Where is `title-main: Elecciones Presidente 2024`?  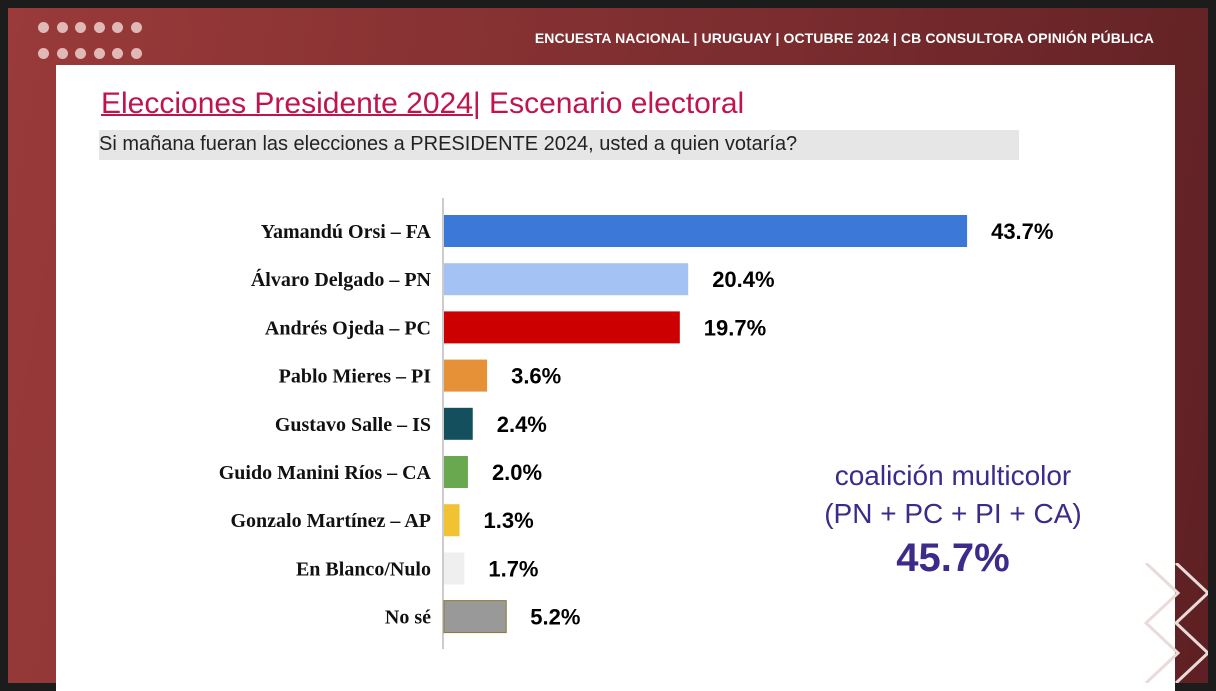 title-main: Elecciones Presidente 2024 is located at coordinates (287, 103).